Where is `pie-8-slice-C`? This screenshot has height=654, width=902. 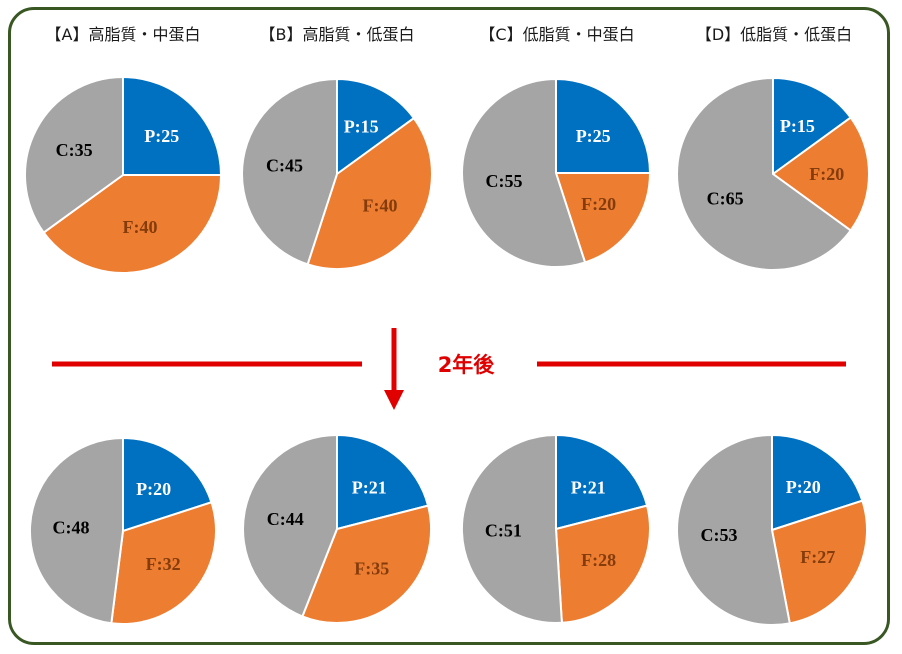 pie-8-slice-C is located at coordinates (733, 529).